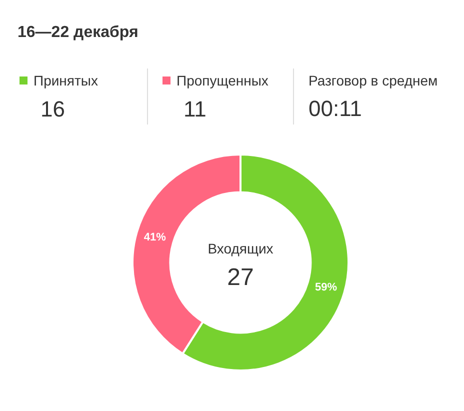  What do you see at coordinates (222, 80) in the screenshot?
I see `legend-label: Пропущенных` at bounding box center [222, 80].